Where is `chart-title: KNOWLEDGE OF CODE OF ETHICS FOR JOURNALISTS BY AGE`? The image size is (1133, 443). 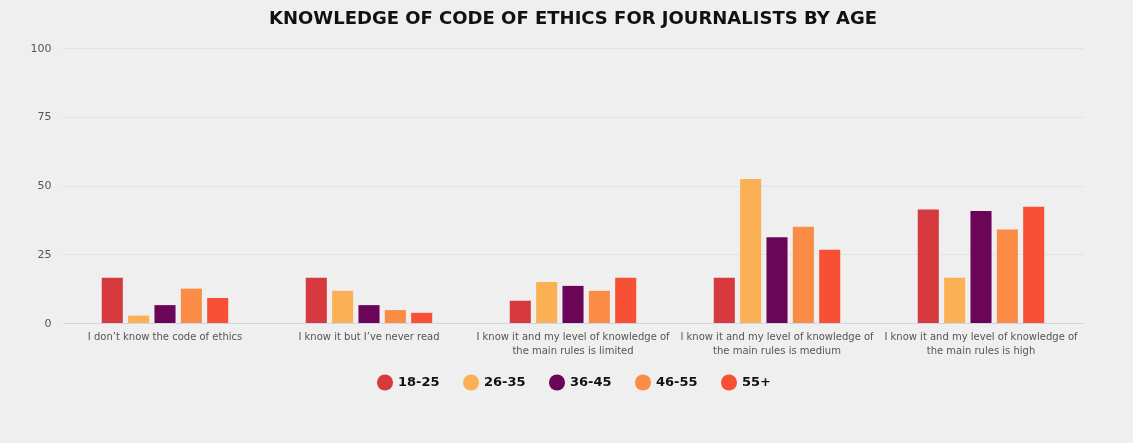
chart-title: KNOWLEDGE OF CODE OF ETHICS FOR JOURNALISTS BY AGE is located at coordinates (573, 17).